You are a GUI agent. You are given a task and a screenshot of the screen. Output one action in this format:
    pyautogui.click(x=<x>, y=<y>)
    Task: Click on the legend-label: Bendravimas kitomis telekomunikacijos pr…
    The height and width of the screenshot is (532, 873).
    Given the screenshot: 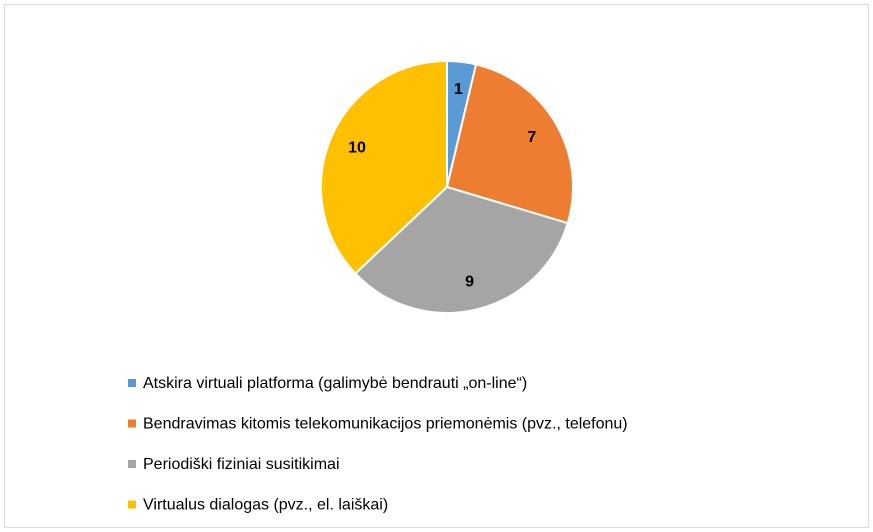 What is the action you would take?
    pyautogui.click(x=385, y=424)
    